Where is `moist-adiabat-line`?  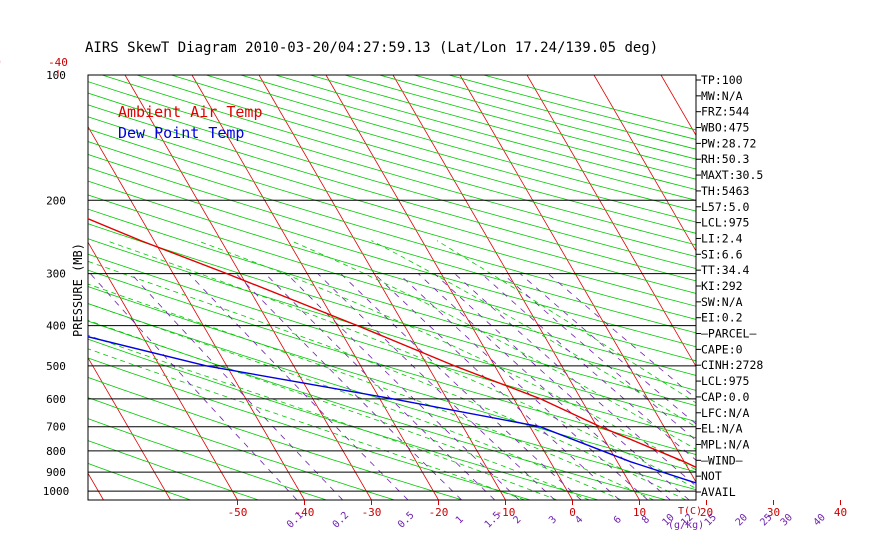
moist-adiabat-line is located at coordinates (306, 424).